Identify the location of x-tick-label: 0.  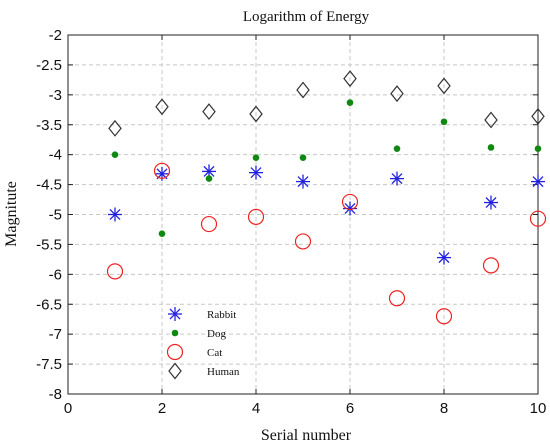
(68, 408).